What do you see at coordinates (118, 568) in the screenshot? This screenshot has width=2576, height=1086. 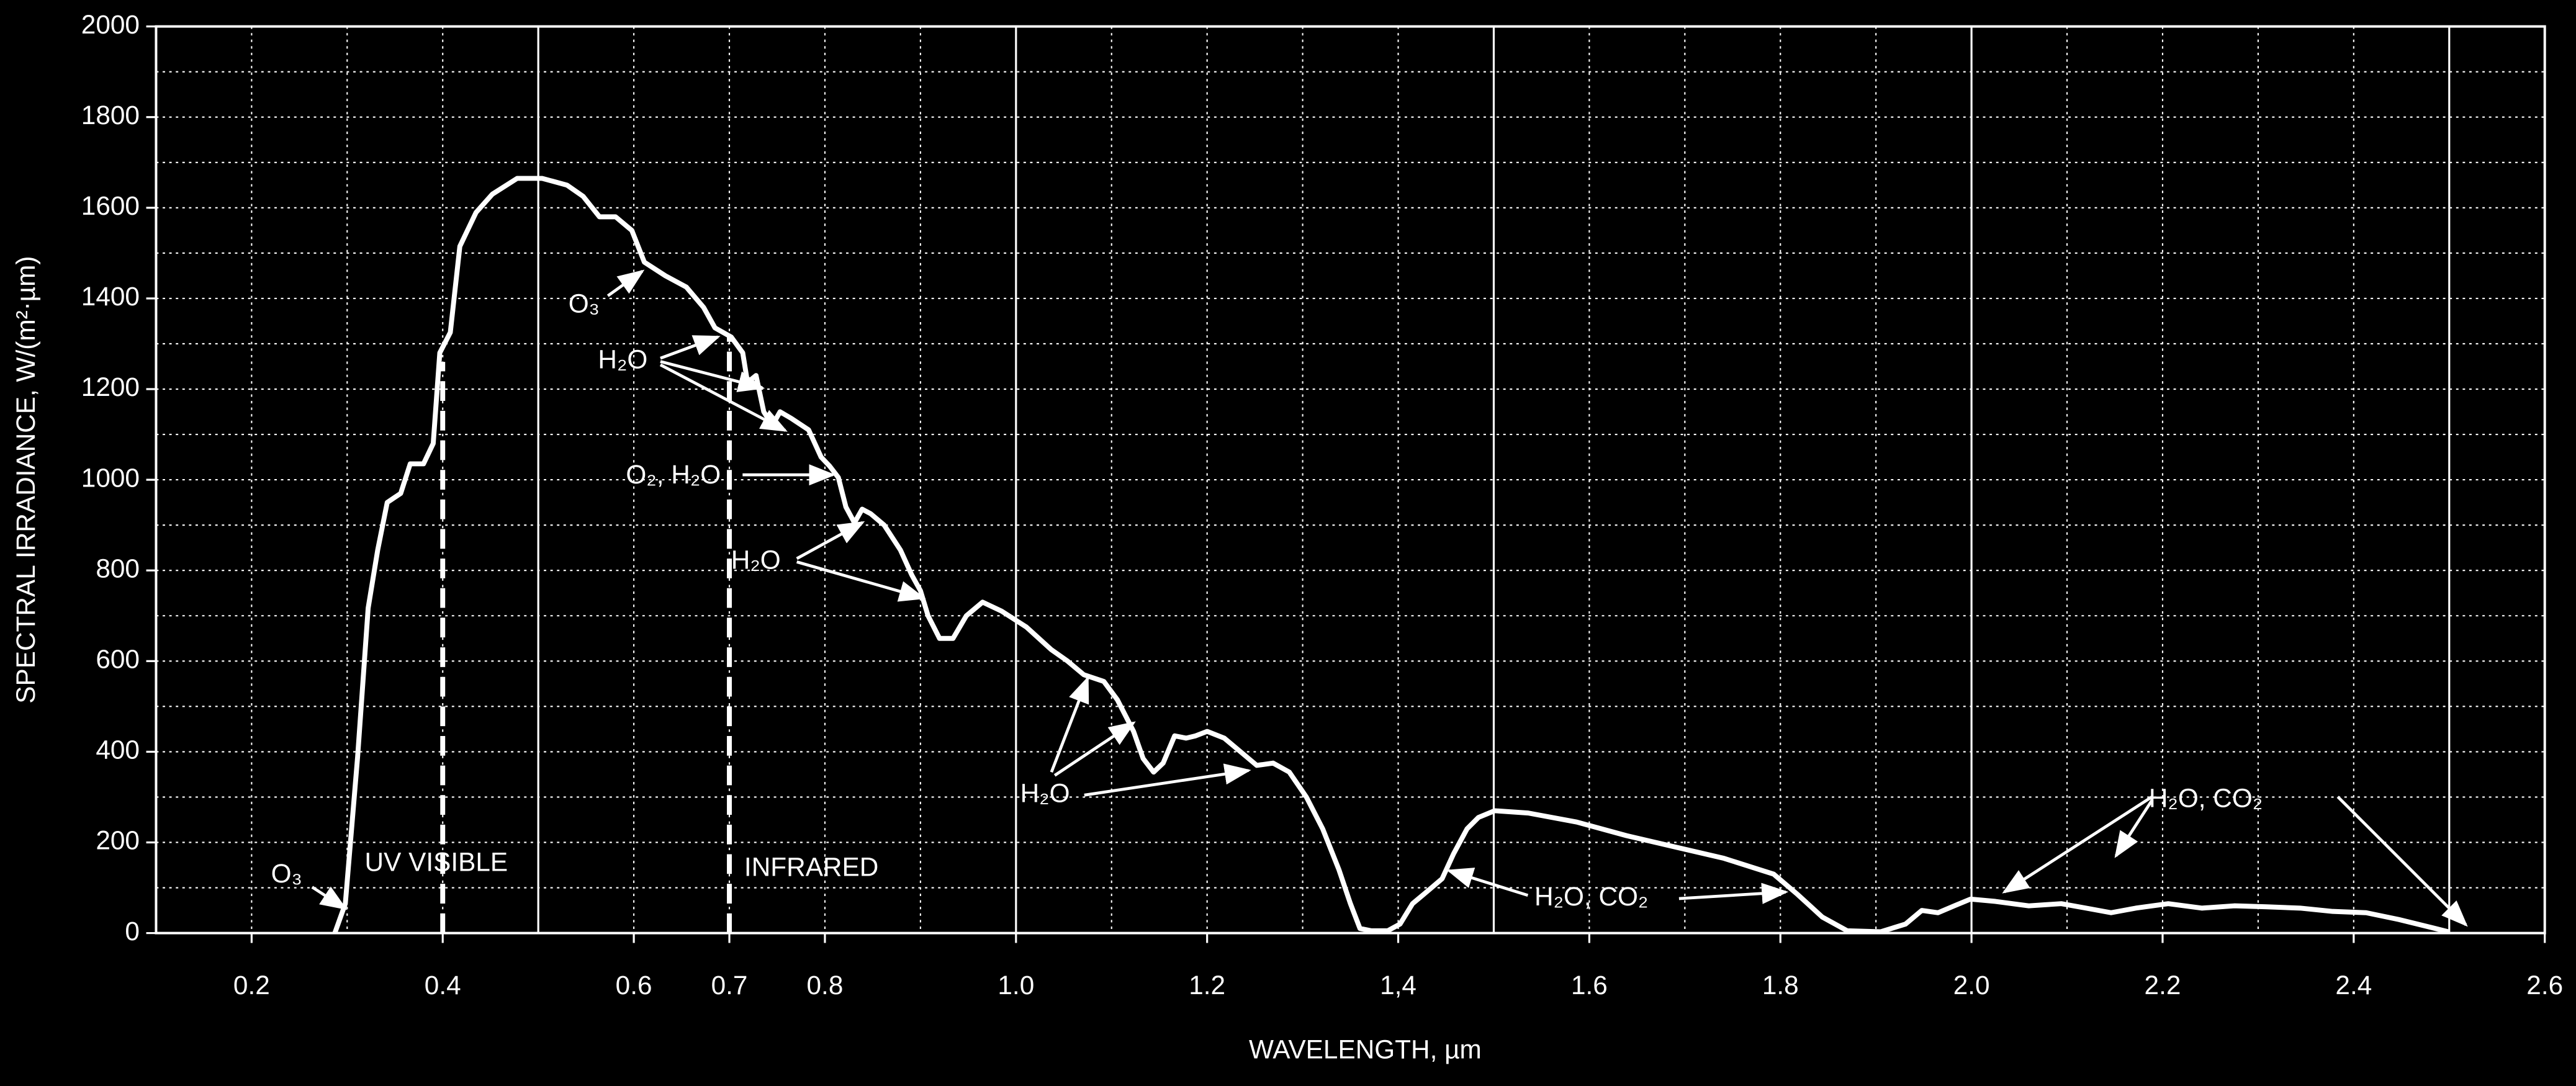 I see `y-tick-label: 800` at bounding box center [118, 568].